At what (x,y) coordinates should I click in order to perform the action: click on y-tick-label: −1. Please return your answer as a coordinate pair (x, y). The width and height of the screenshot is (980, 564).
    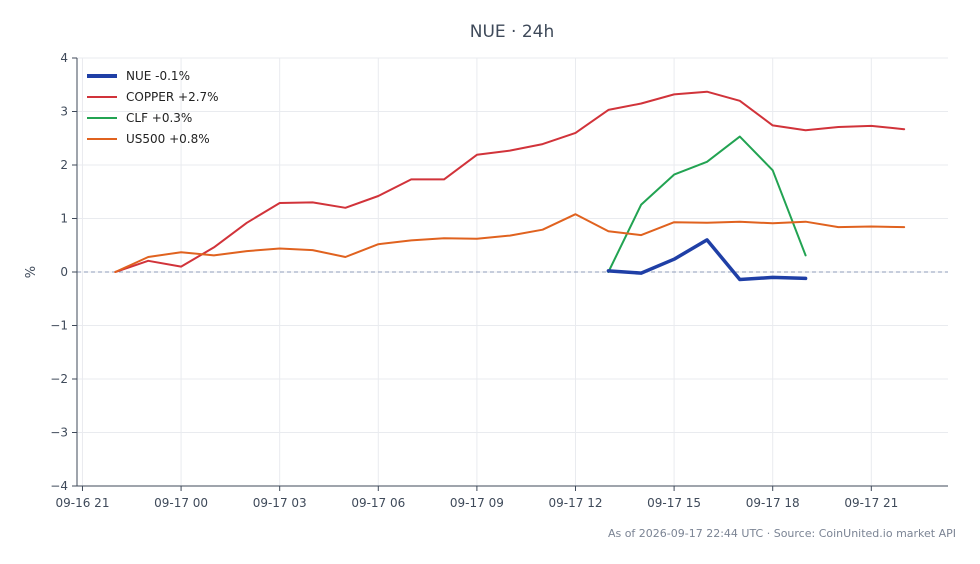
    Looking at the image, I should click on (59, 326).